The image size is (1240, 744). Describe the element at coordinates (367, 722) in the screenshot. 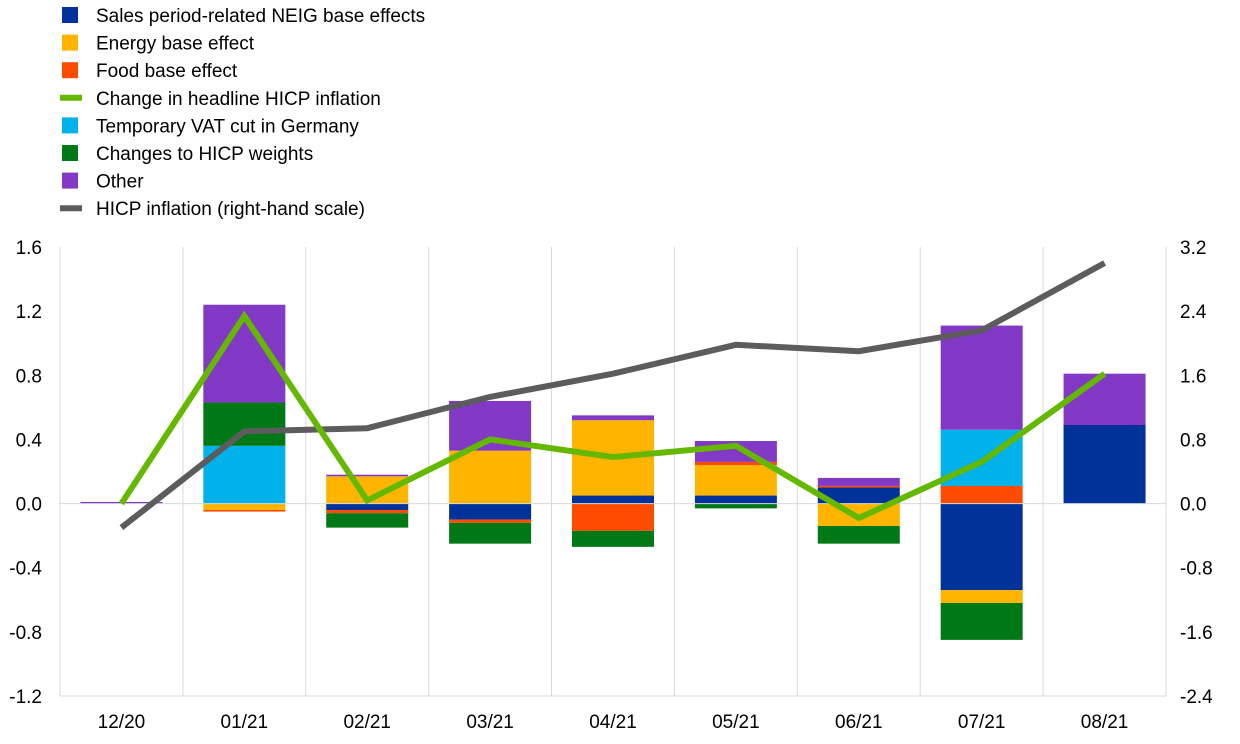

I see `x-tick-label: 02/21` at that location.